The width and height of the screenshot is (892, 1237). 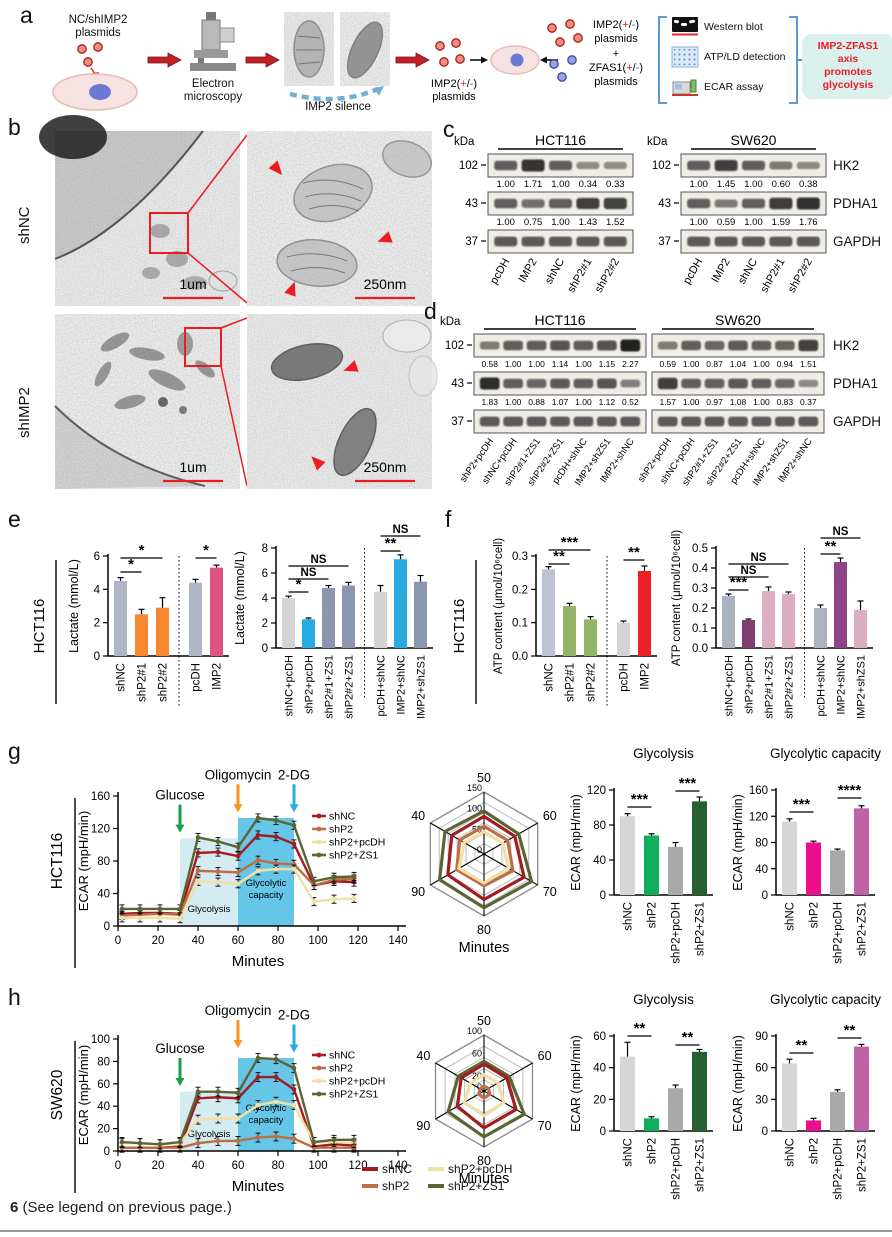 I want to click on significance-label: ****, so click(x=850, y=790).